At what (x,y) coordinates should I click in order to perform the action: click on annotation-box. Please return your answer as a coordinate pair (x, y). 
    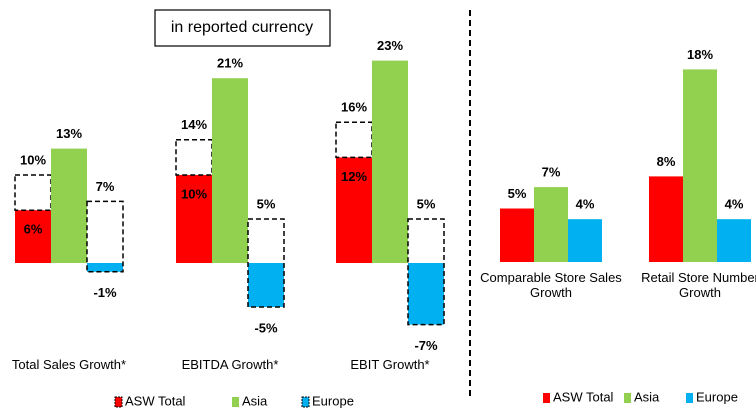
    Looking at the image, I should click on (242, 28).